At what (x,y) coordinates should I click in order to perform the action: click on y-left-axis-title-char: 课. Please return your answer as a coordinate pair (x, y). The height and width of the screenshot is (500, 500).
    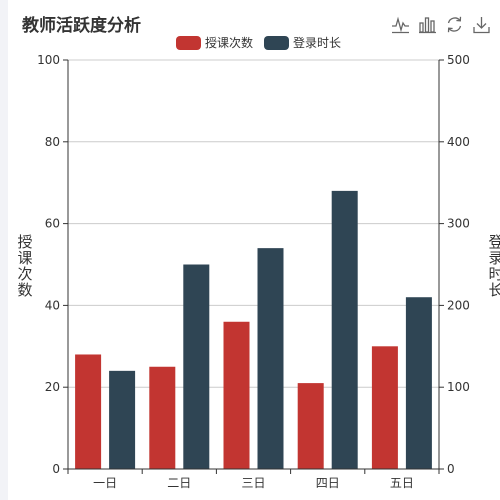
    Looking at the image, I should click on (24, 258).